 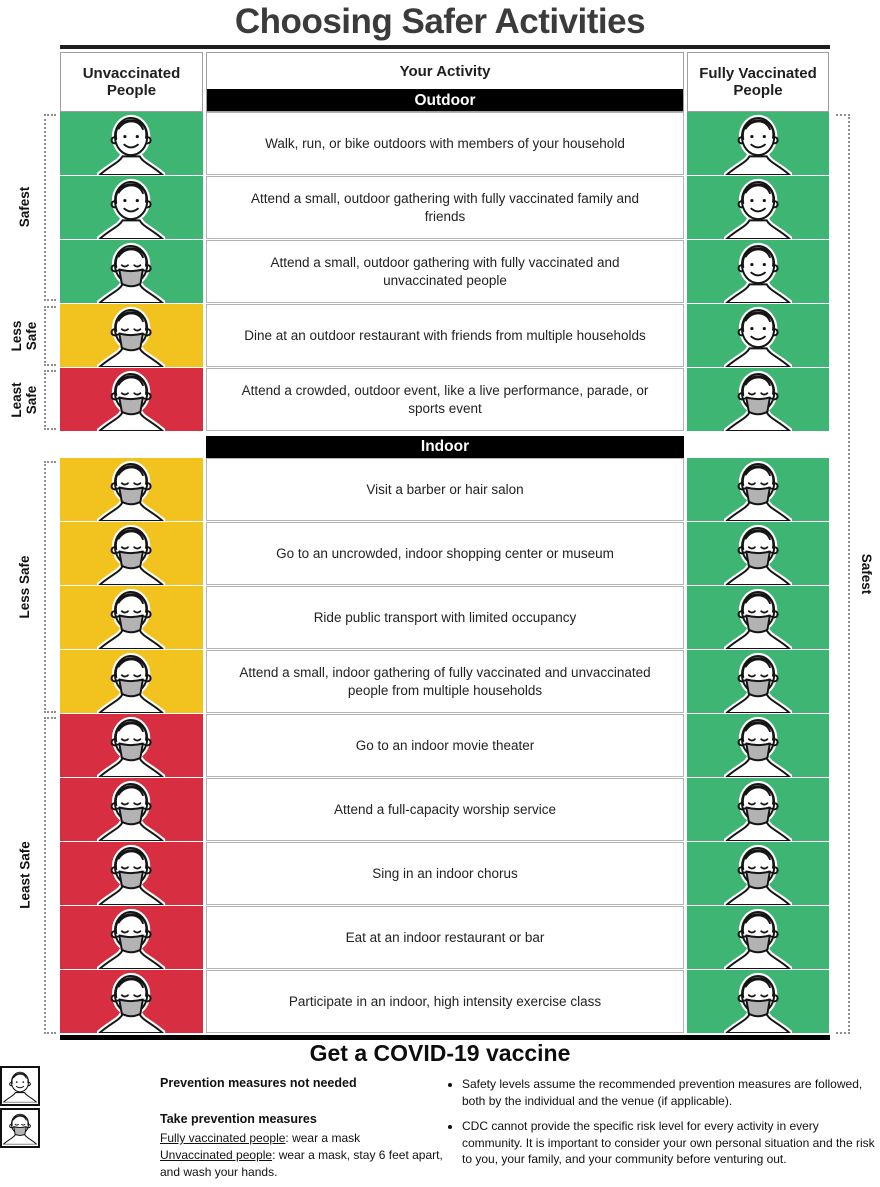 What do you see at coordinates (445, 100) in the screenshot?
I see `section-bar-outdoor: Outdoor` at bounding box center [445, 100].